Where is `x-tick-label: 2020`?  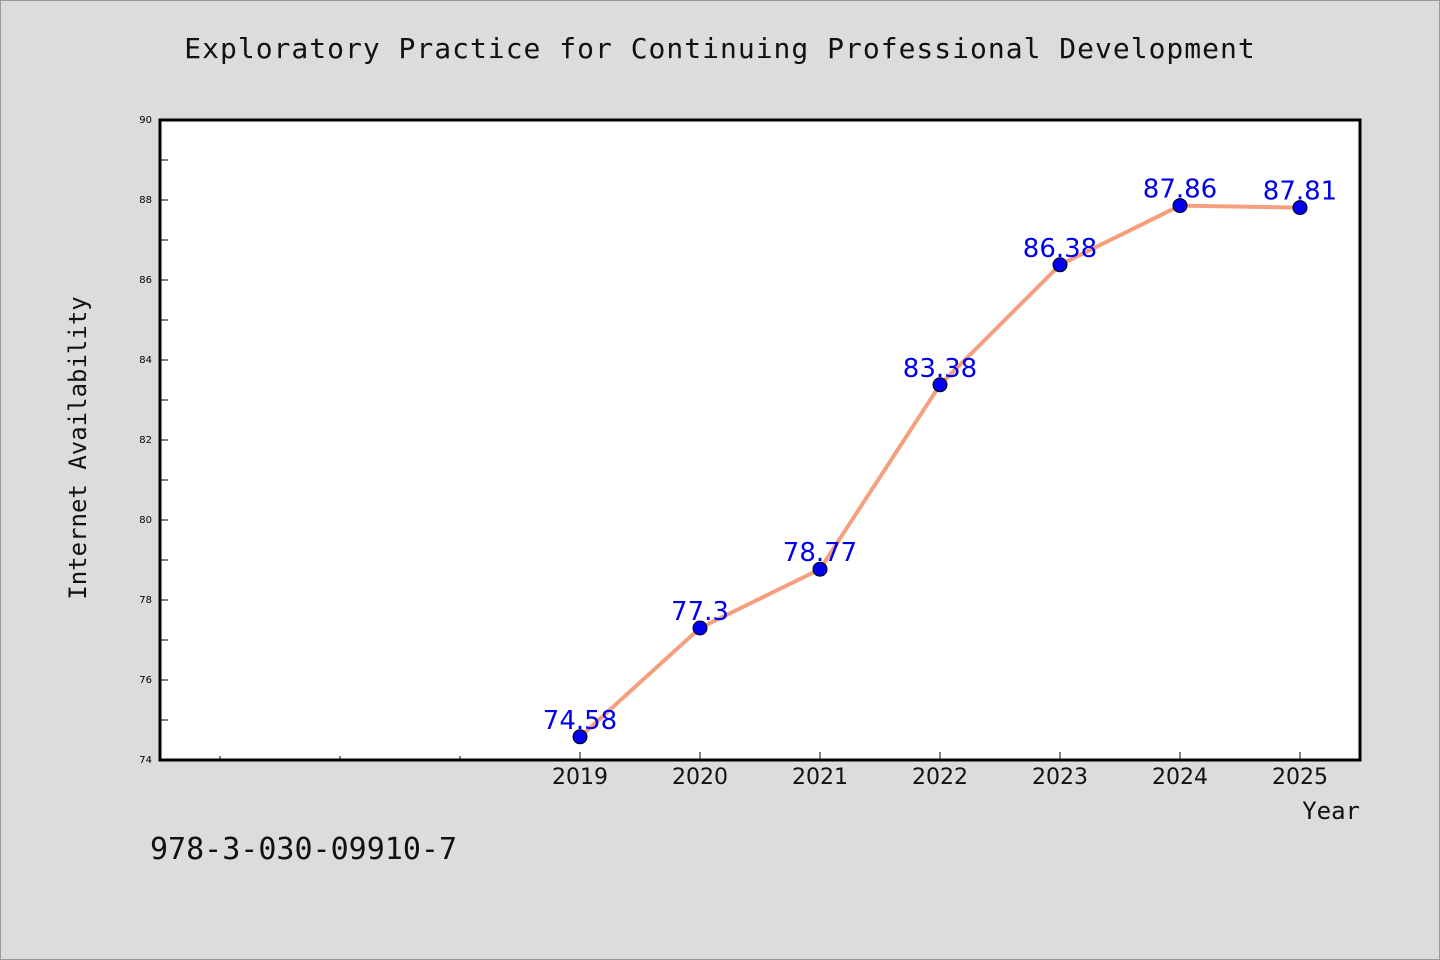 x-tick-label: 2020 is located at coordinates (700, 777).